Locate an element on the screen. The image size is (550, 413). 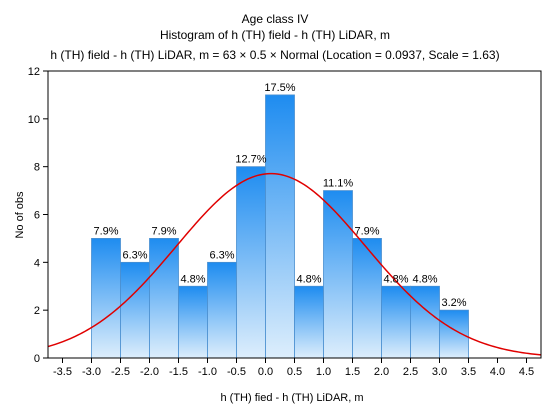
x-tick-label: 3.0 is located at coordinates (439, 372).